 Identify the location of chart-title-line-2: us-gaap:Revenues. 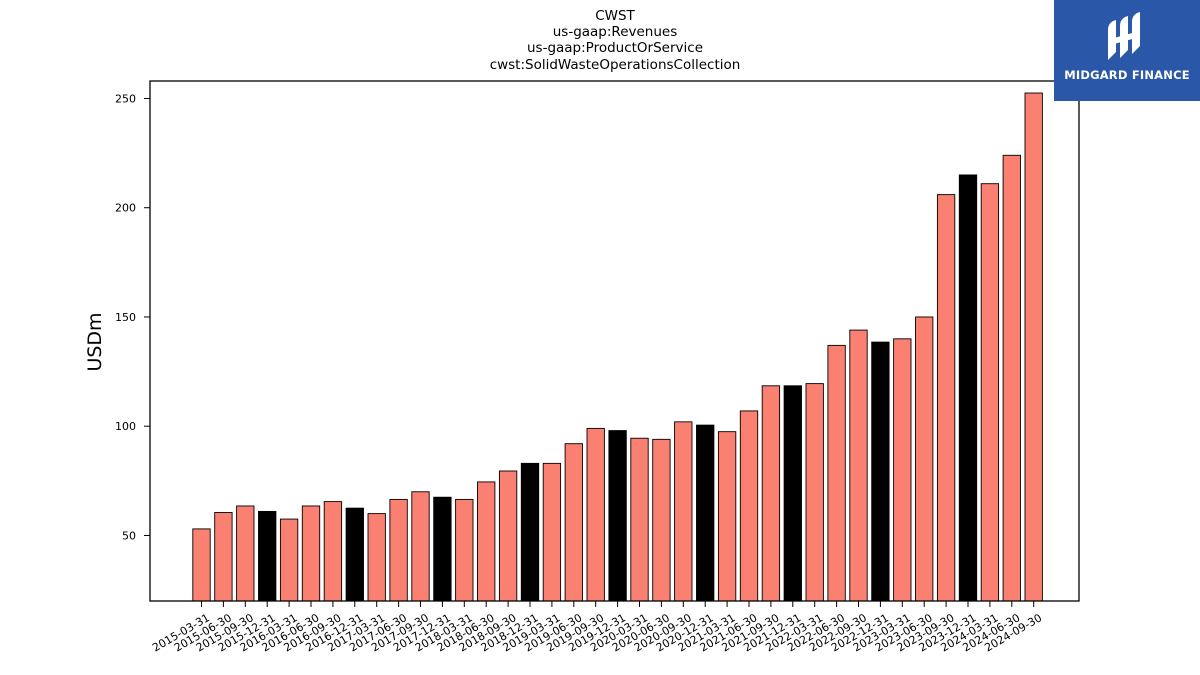
(615, 32).